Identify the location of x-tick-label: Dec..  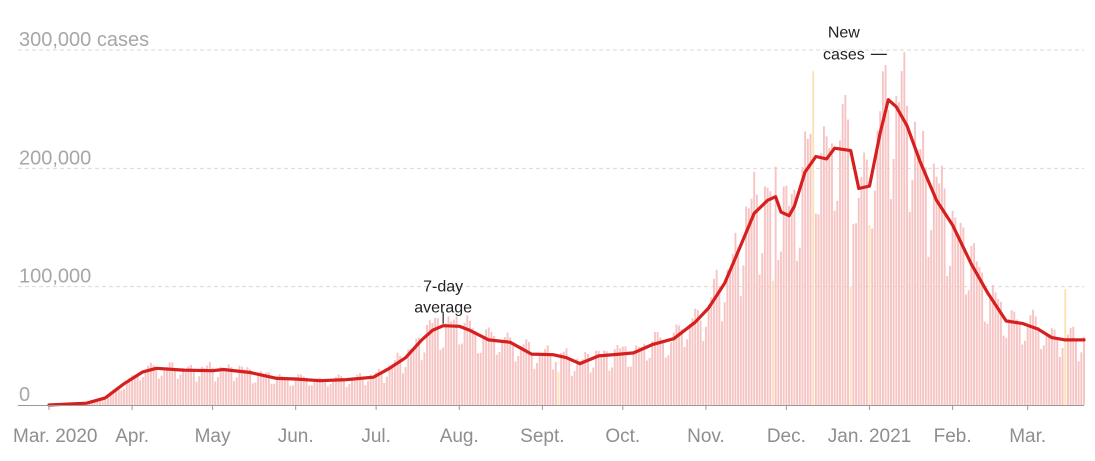
(786, 436).